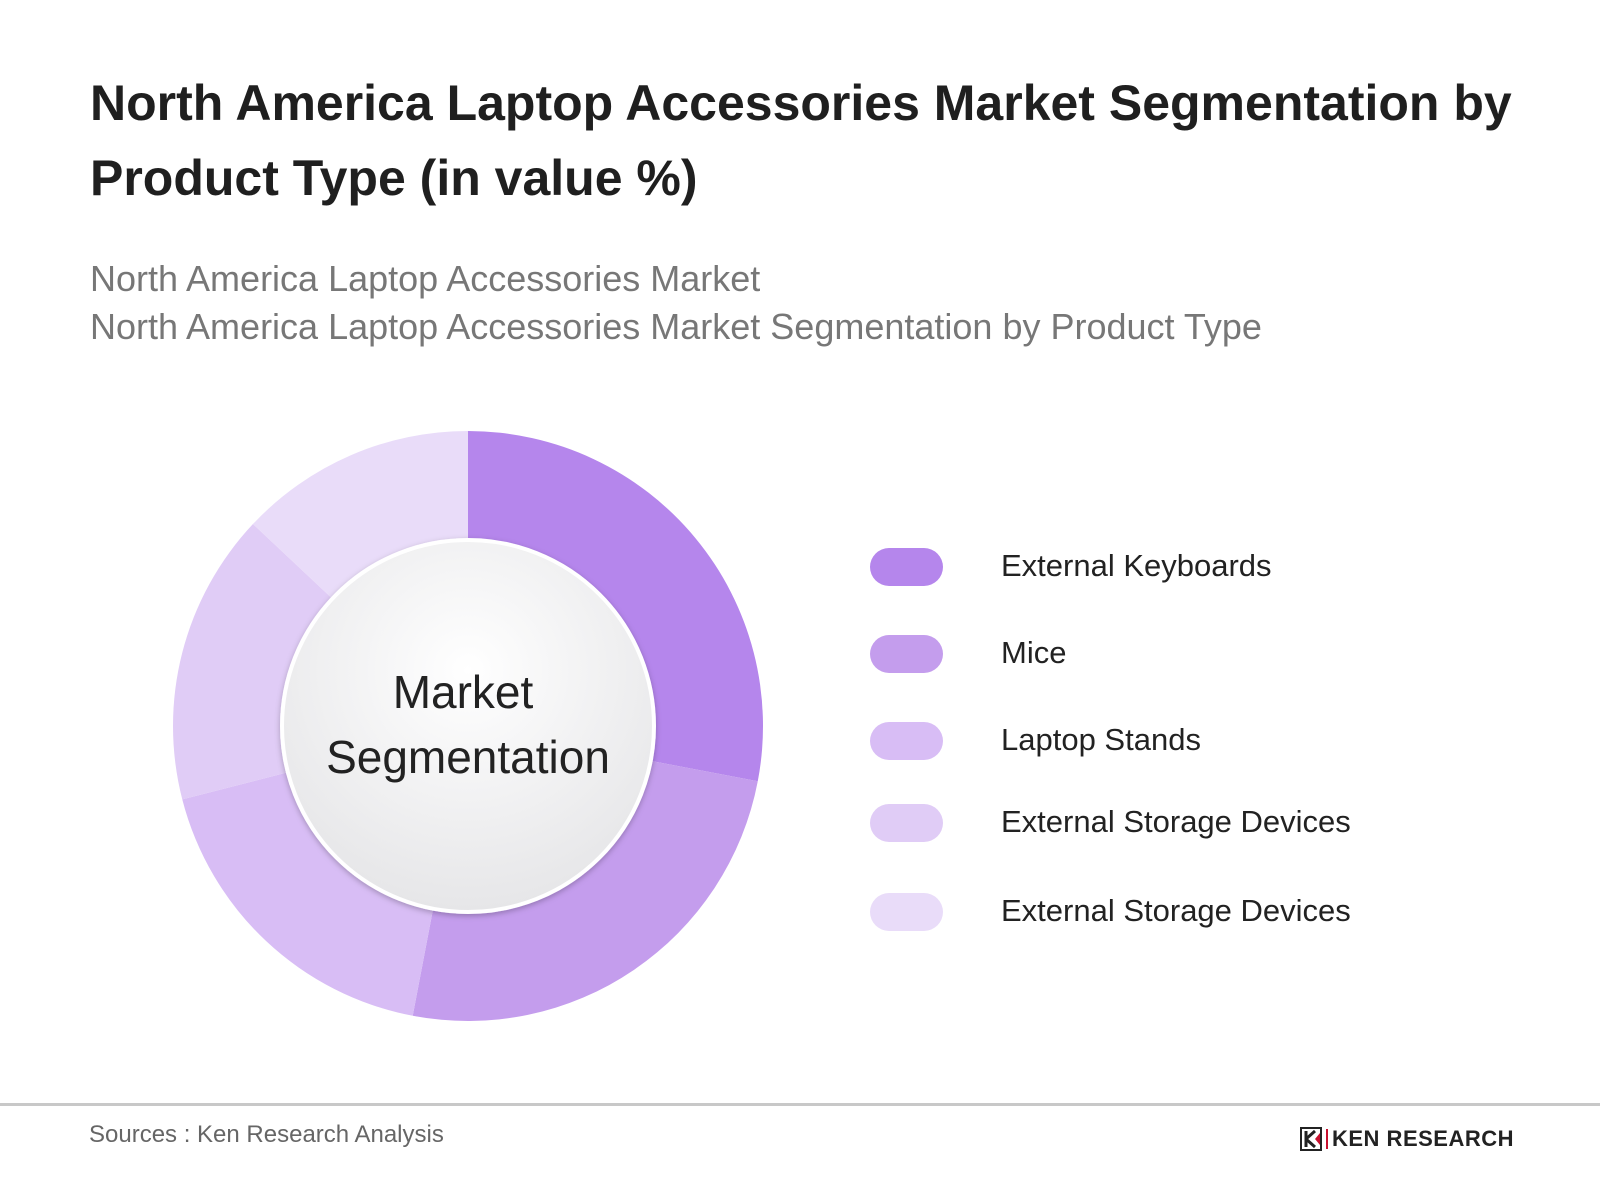  I want to click on logo-text: KEN RESEARCH, so click(1423, 1138).